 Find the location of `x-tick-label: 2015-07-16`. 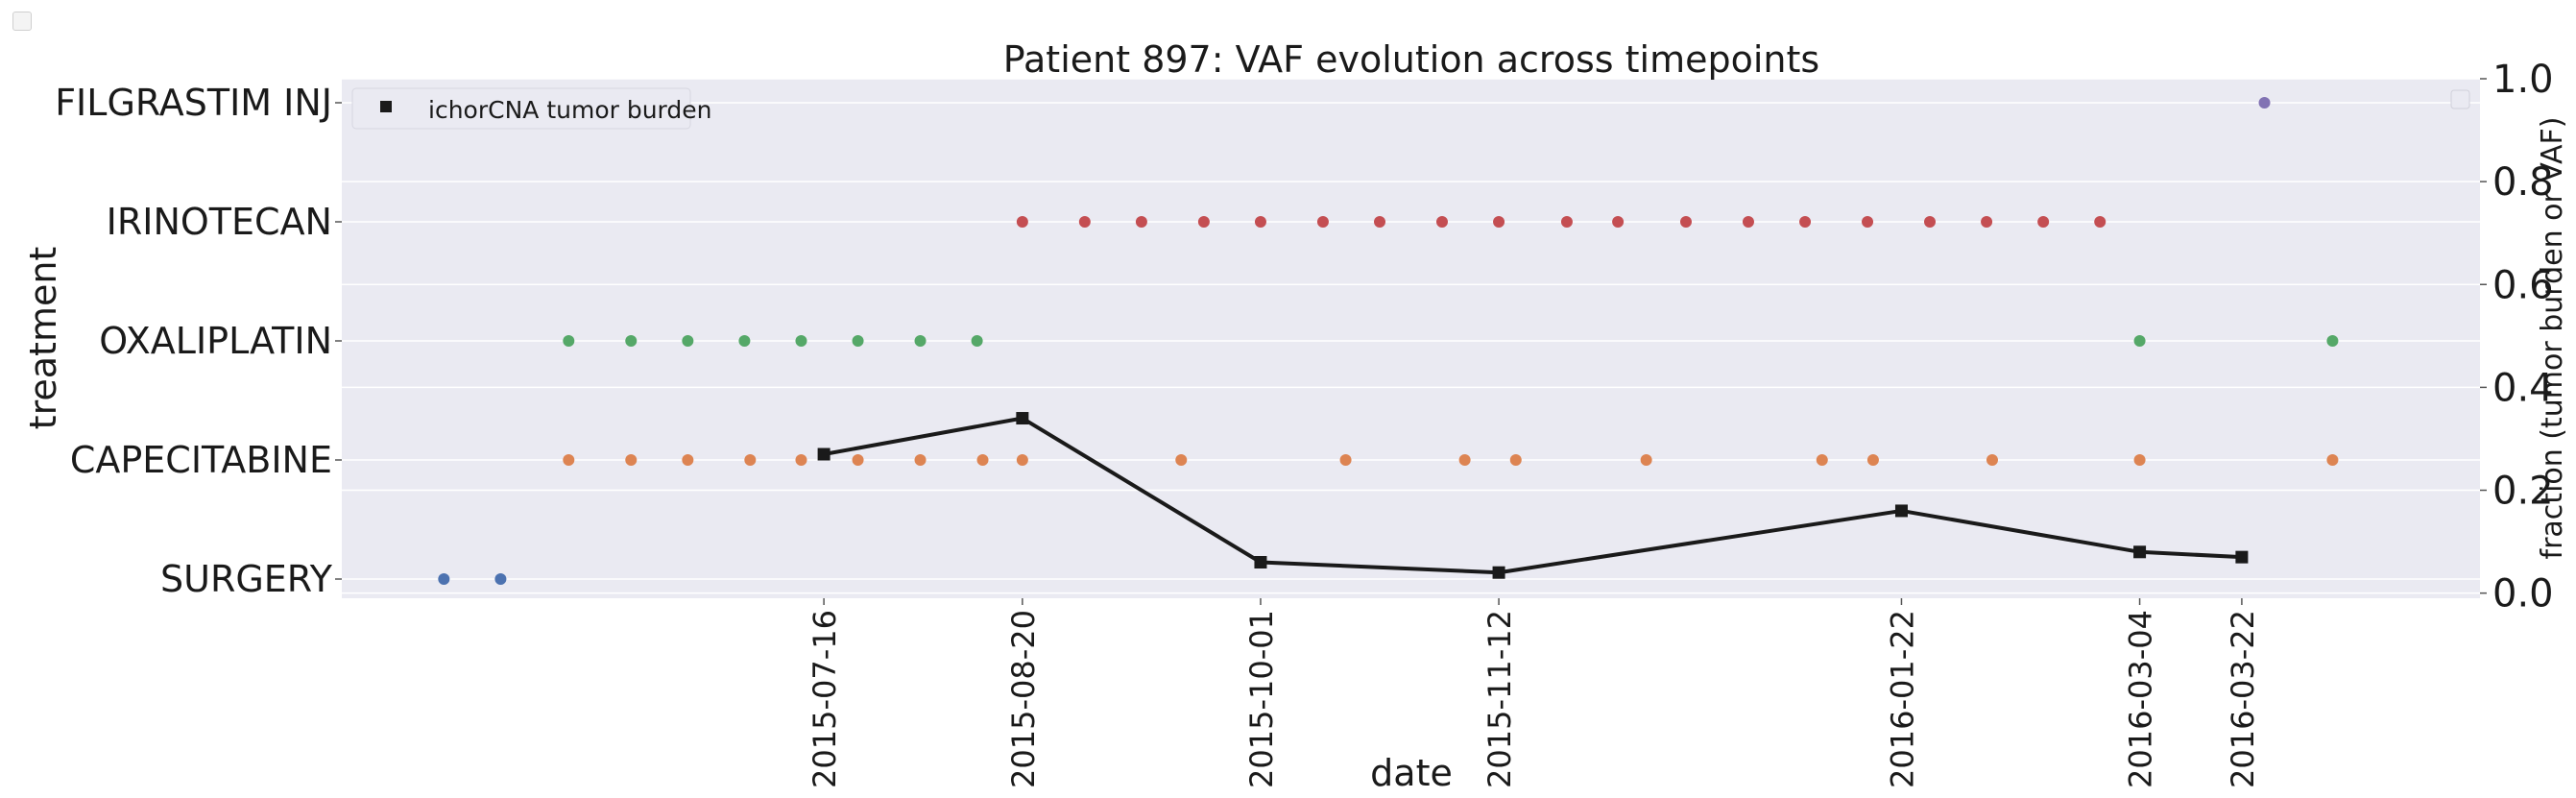

x-tick-label: 2015-07-16 is located at coordinates (825, 699).